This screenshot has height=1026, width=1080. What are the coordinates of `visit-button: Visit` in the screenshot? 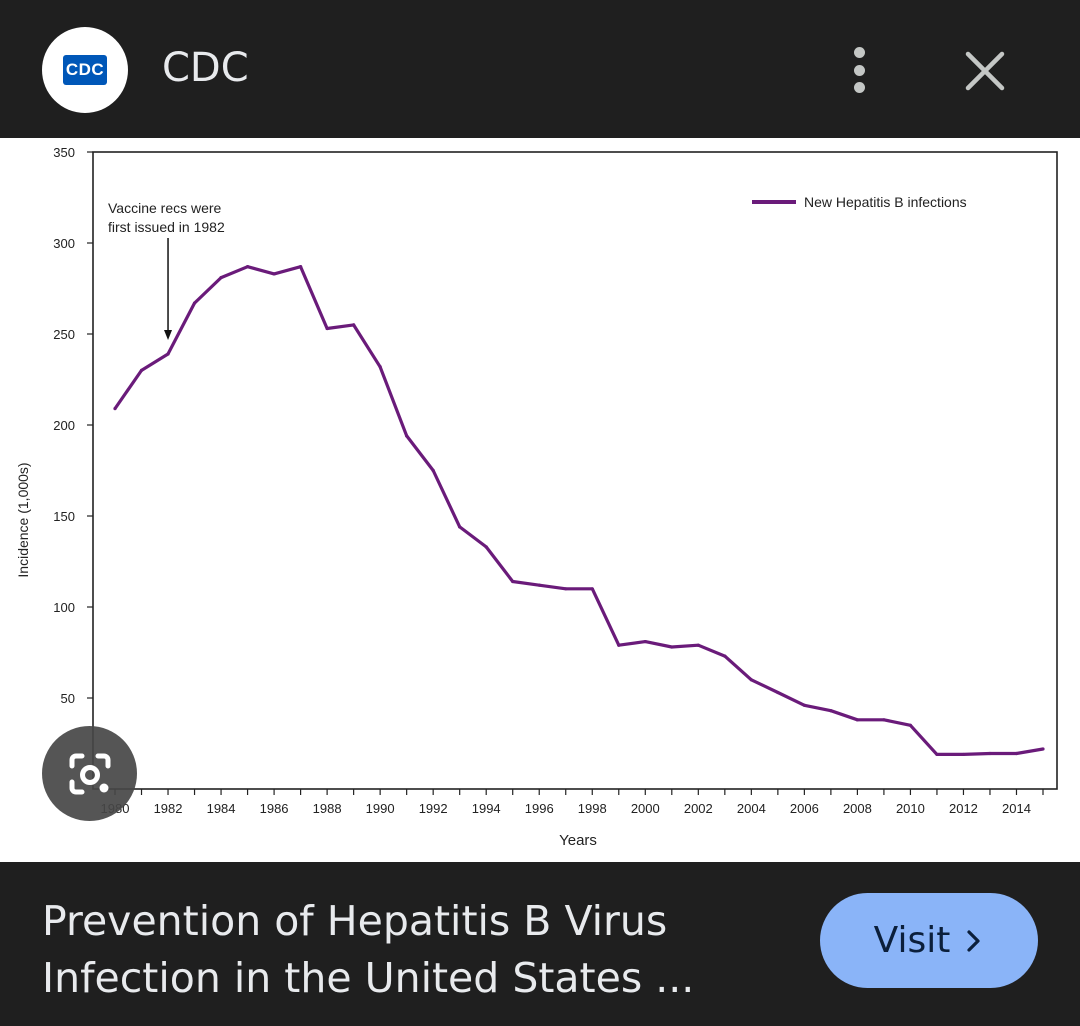 It's located at (929, 940).